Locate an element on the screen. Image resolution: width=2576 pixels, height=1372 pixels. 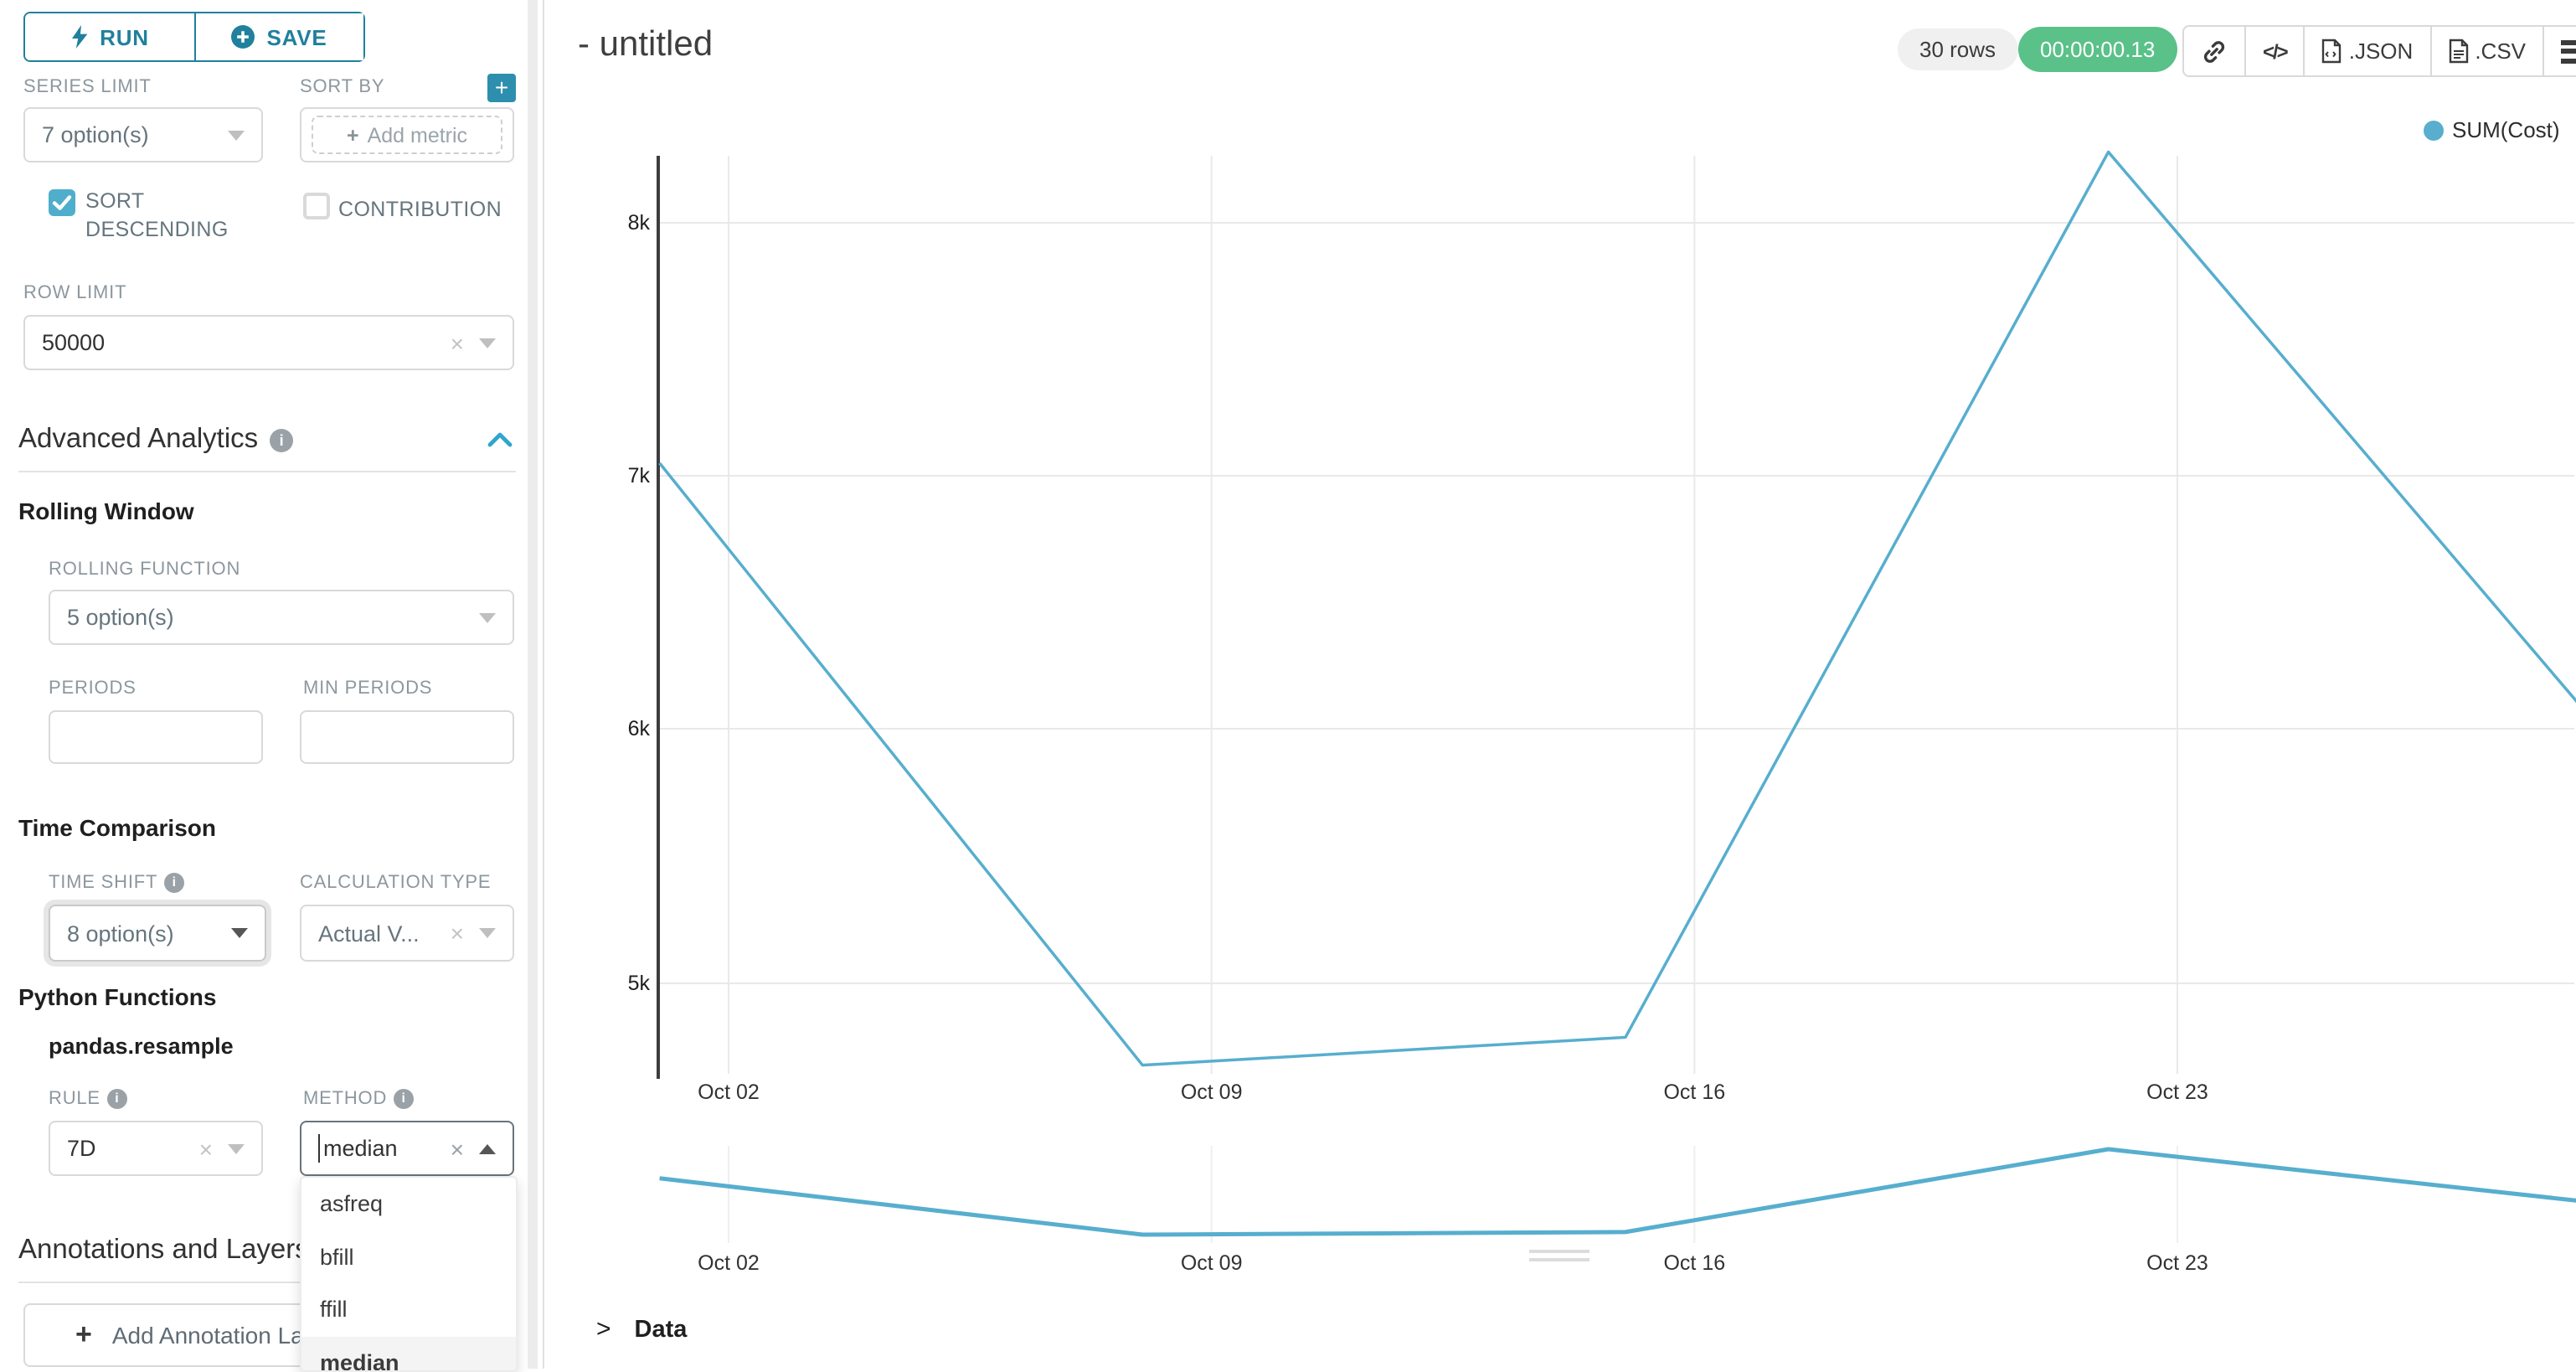
json-button-label: .JSON is located at coordinates (2381, 52).